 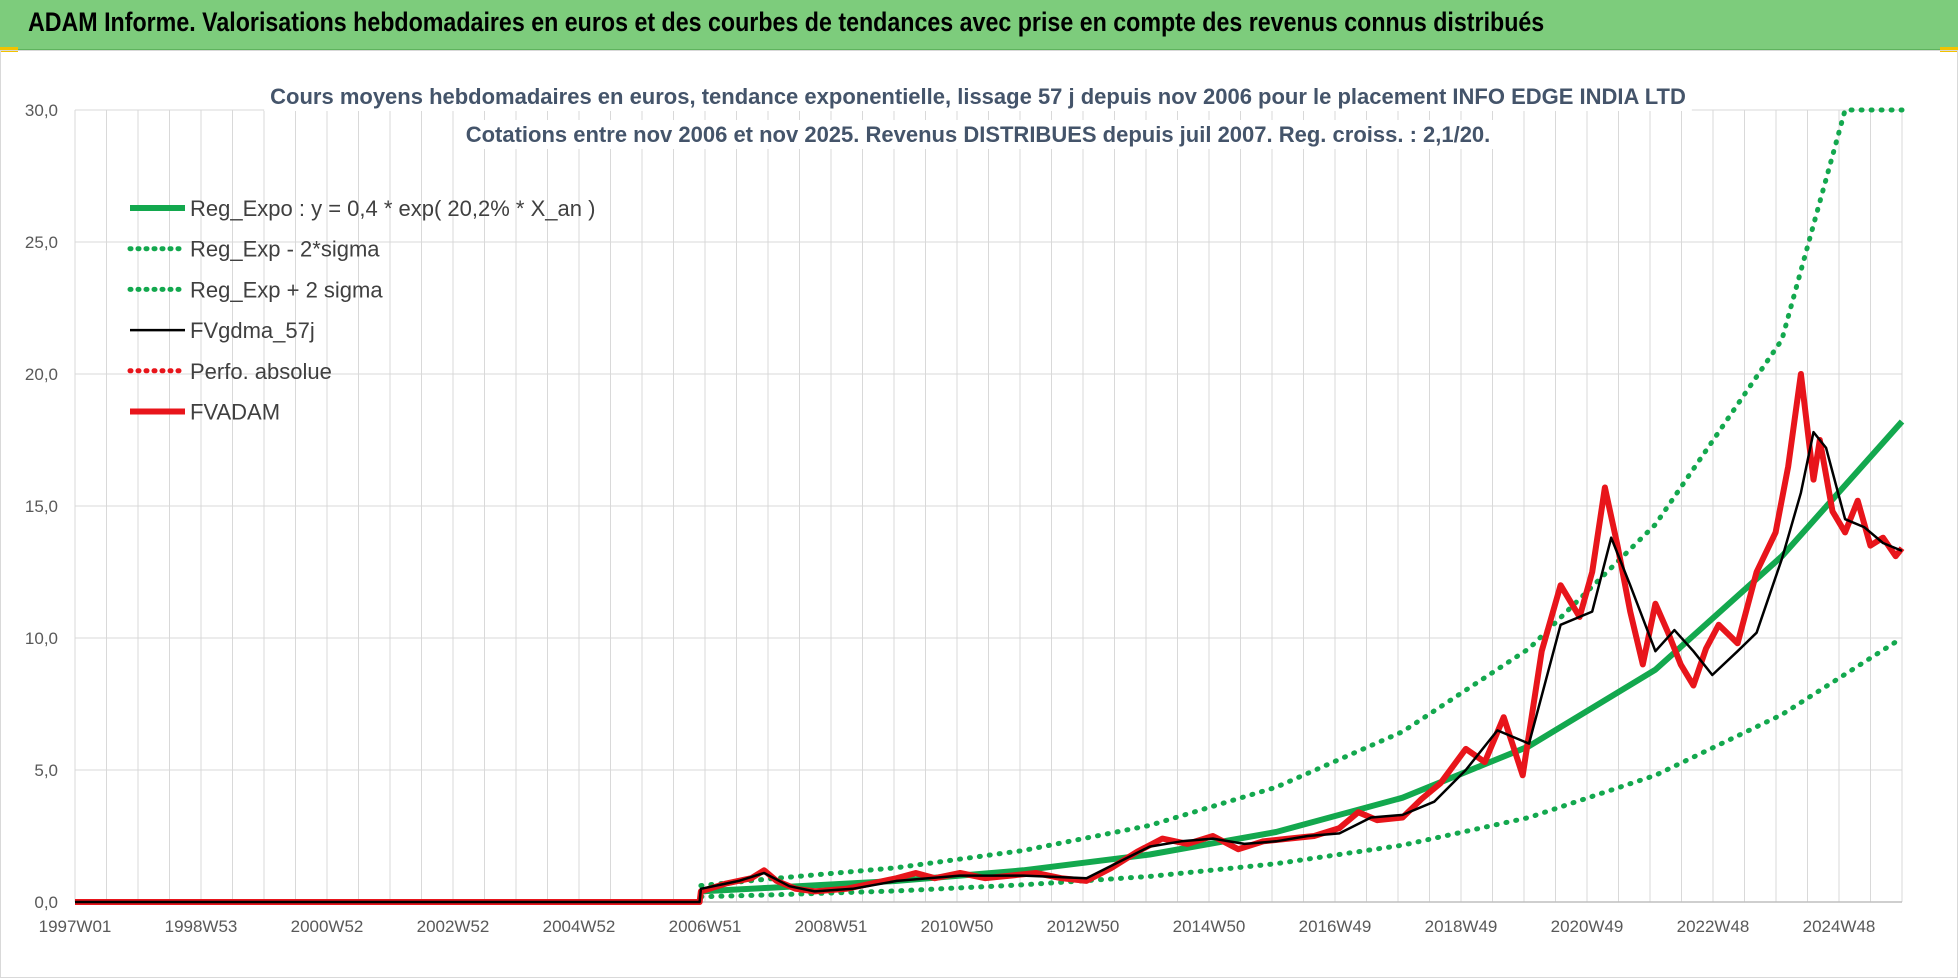 What do you see at coordinates (1461, 926) in the screenshot?
I see `x-tick-label: 2018W49` at bounding box center [1461, 926].